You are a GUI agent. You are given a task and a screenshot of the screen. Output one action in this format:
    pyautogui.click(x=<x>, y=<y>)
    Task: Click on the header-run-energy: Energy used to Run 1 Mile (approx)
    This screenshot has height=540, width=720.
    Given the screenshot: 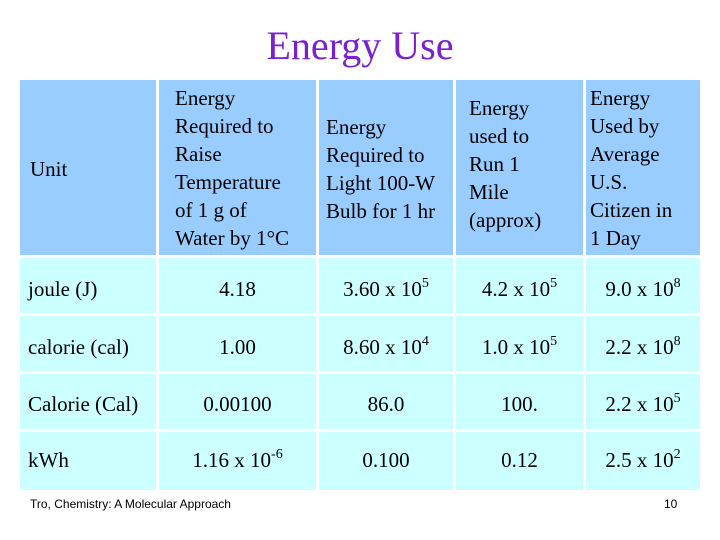 What is the action you would take?
    pyautogui.click(x=505, y=164)
    